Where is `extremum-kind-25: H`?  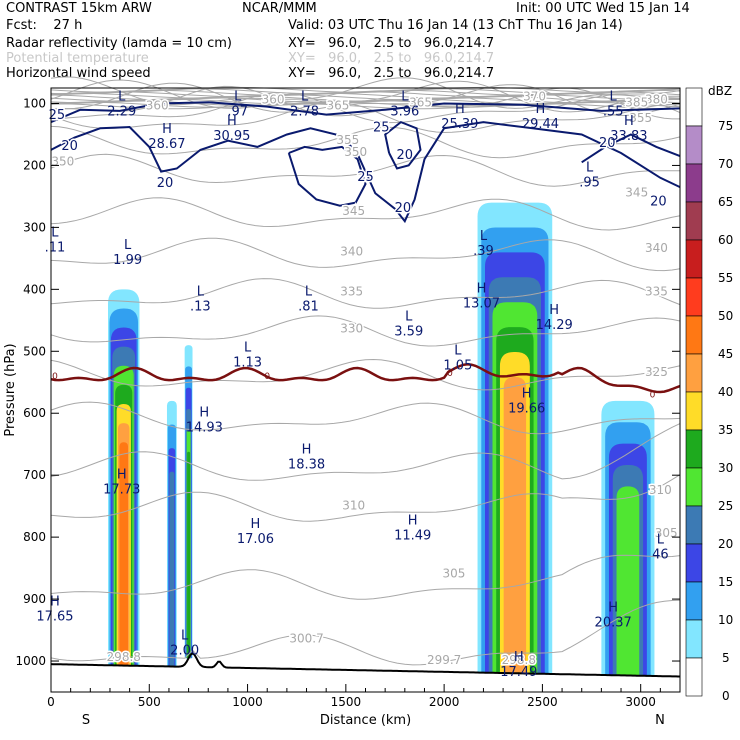 extremum-kind-25: H is located at coordinates (256, 524).